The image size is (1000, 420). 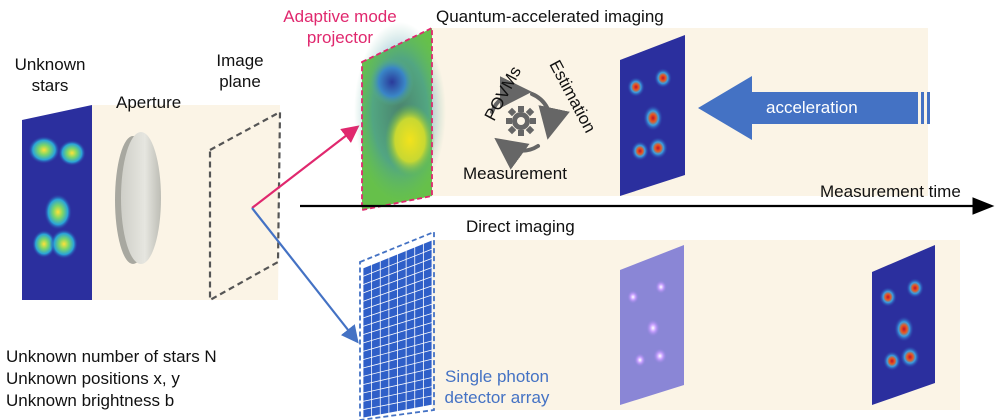 I want to click on measurement-cycle-icon, so click(x=530, y=123).